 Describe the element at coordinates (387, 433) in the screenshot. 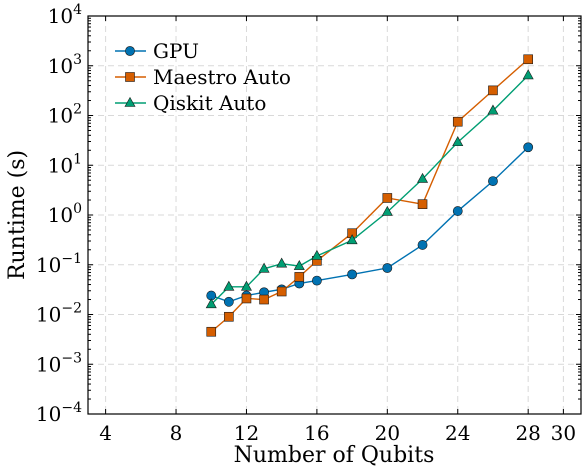

I see `x-tick-label: 20` at that location.